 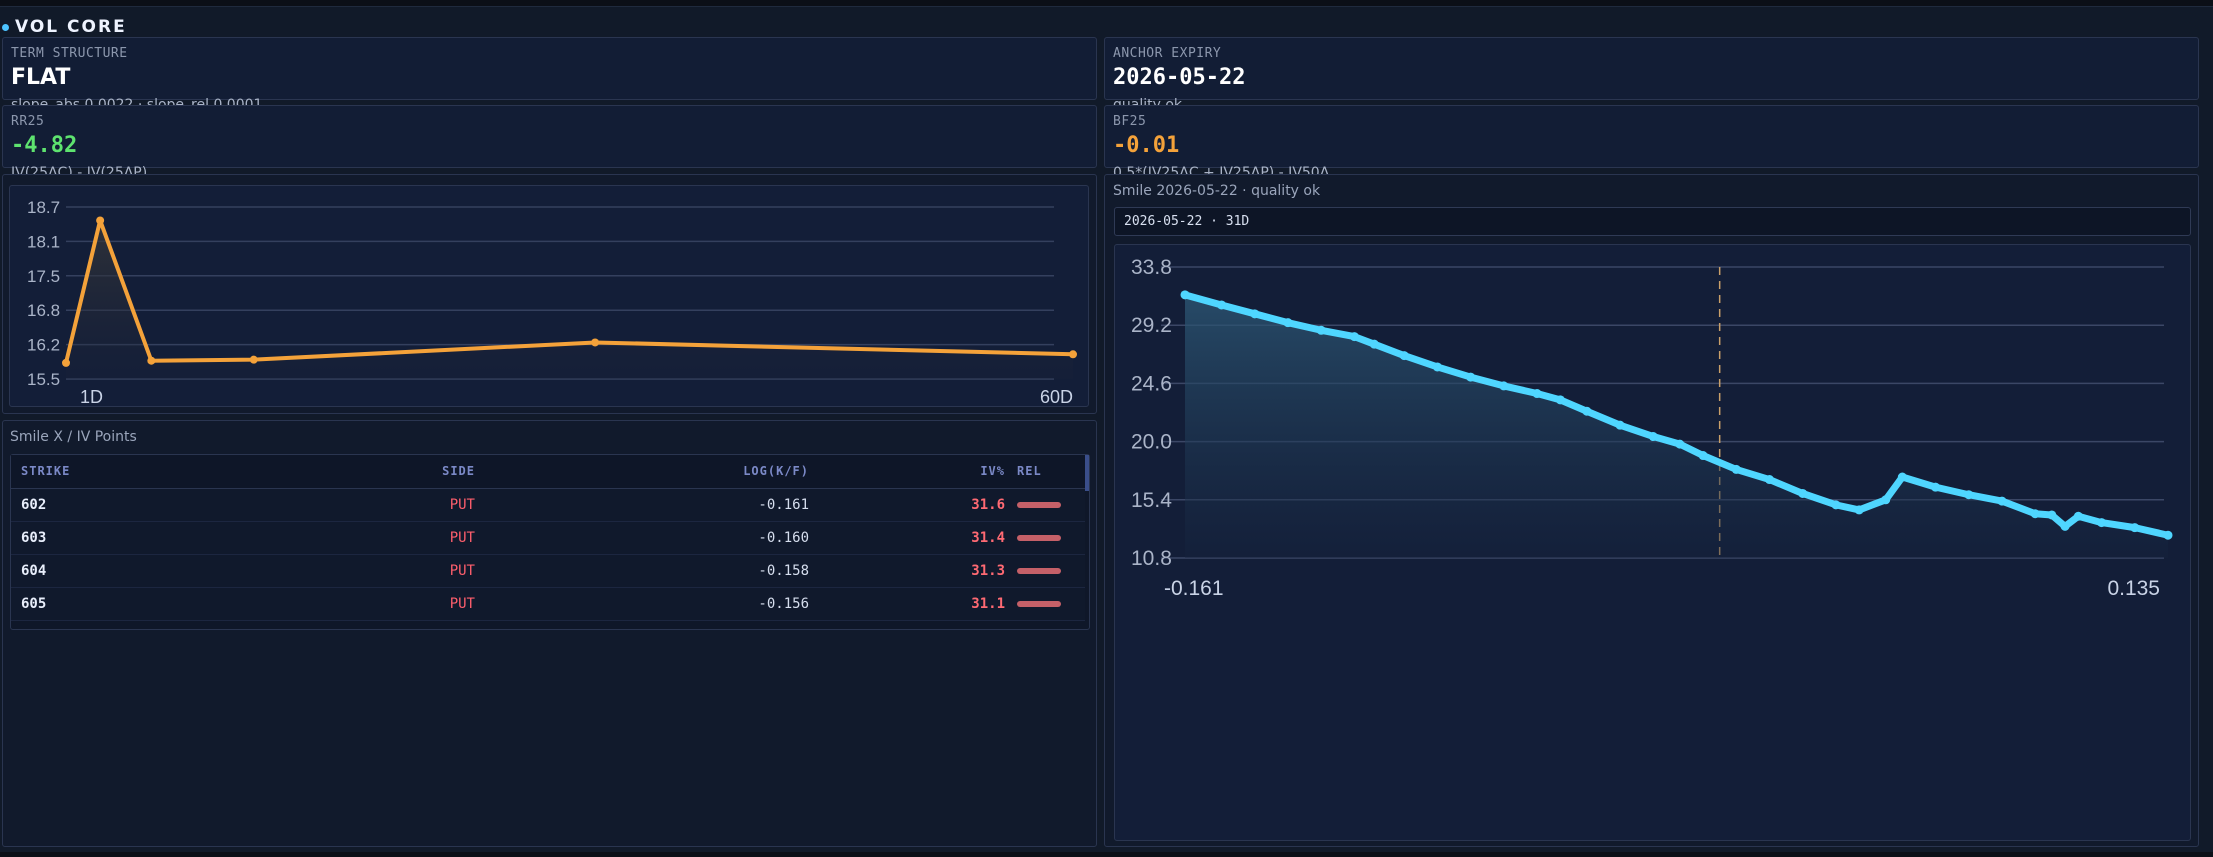 I want to click on term-chart-frame: 18.7 18.1 17.5 16.8 16.2 15.5 1D 60D, so click(x=549, y=296).